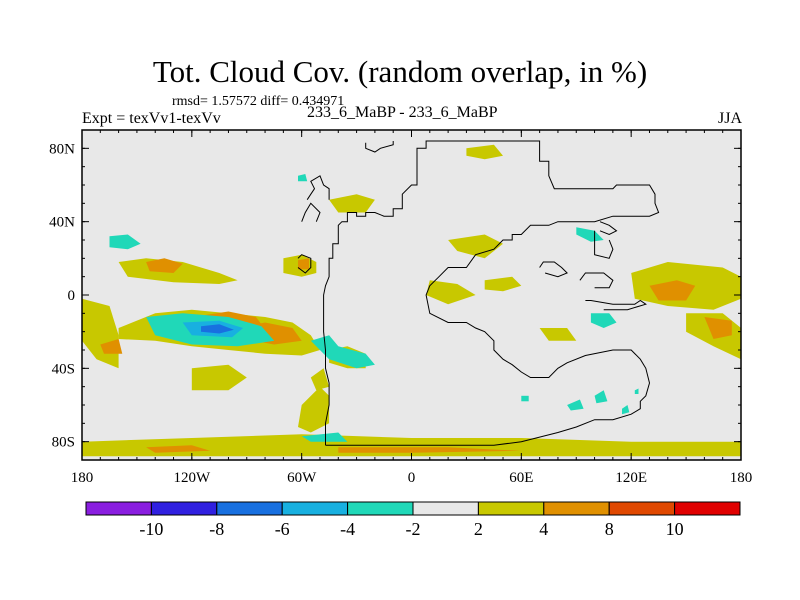 The height and width of the screenshot is (600, 800). I want to click on colorbar-label: 4, so click(543, 529).